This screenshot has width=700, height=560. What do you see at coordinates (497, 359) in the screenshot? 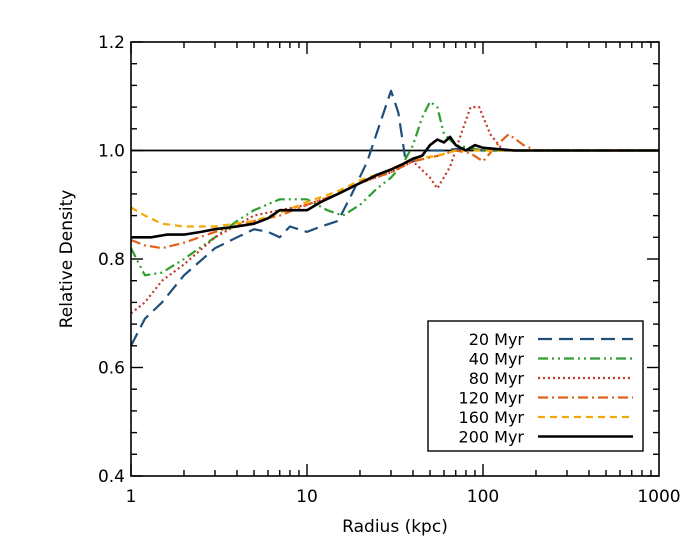
I see `legend-label: 40 Myr` at bounding box center [497, 359].